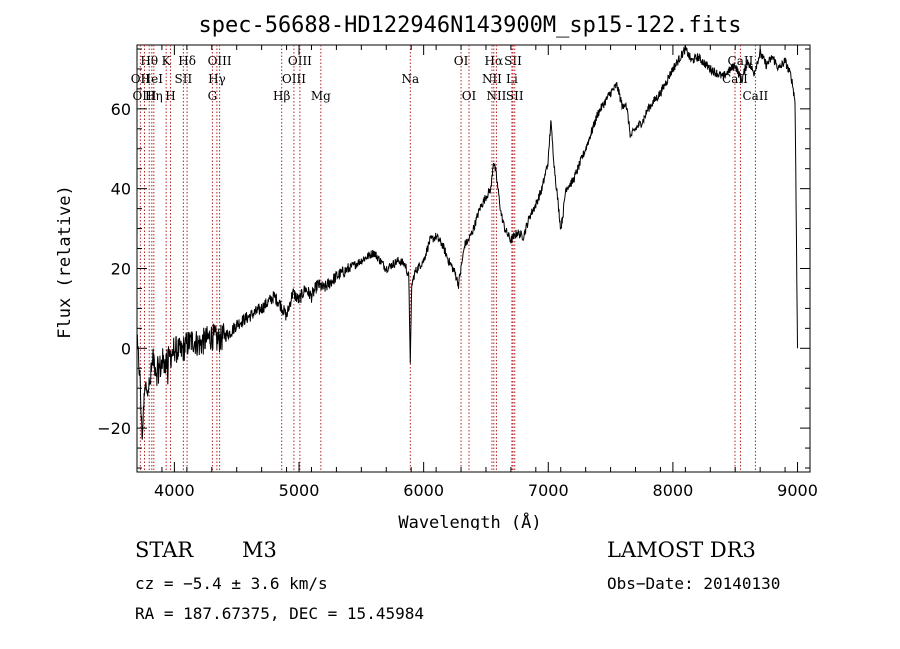 The height and width of the screenshot is (649, 900). What do you see at coordinates (299, 490) in the screenshot?
I see `x-tick-label: 5000` at bounding box center [299, 490].